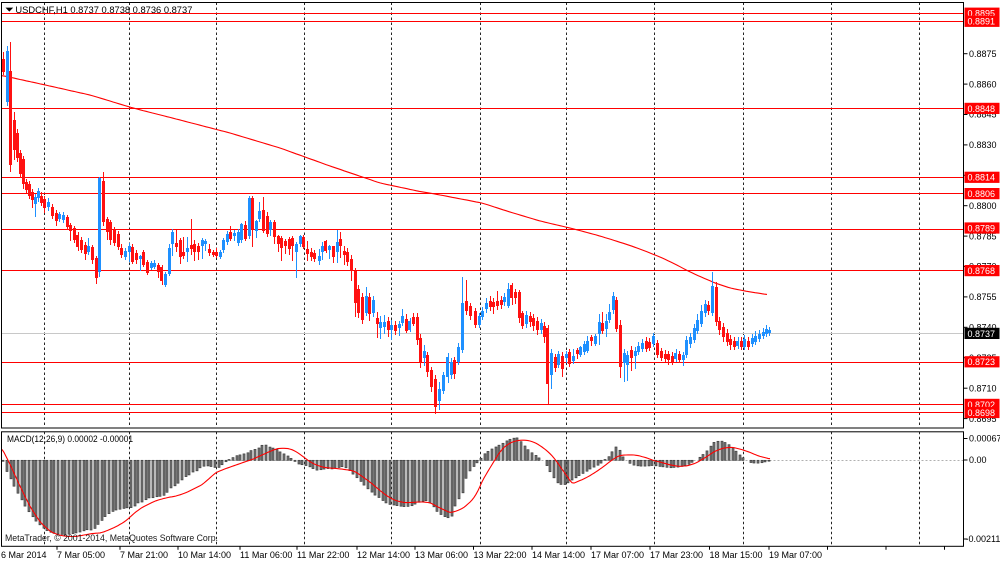 The height and width of the screenshot is (568, 1000). Describe the element at coordinates (982, 22) in the screenshot. I see `svg-text: 0.8891` at that location.